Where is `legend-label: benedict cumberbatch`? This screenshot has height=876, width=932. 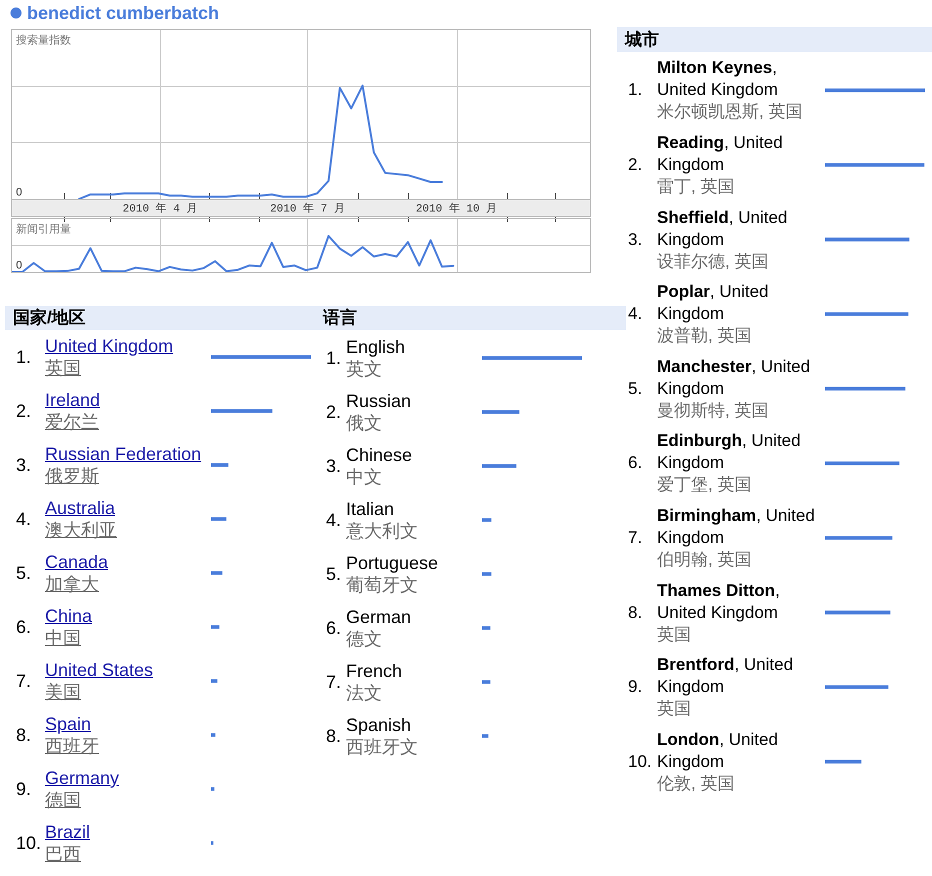 legend-label: benedict cumberbatch is located at coordinates (123, 12).